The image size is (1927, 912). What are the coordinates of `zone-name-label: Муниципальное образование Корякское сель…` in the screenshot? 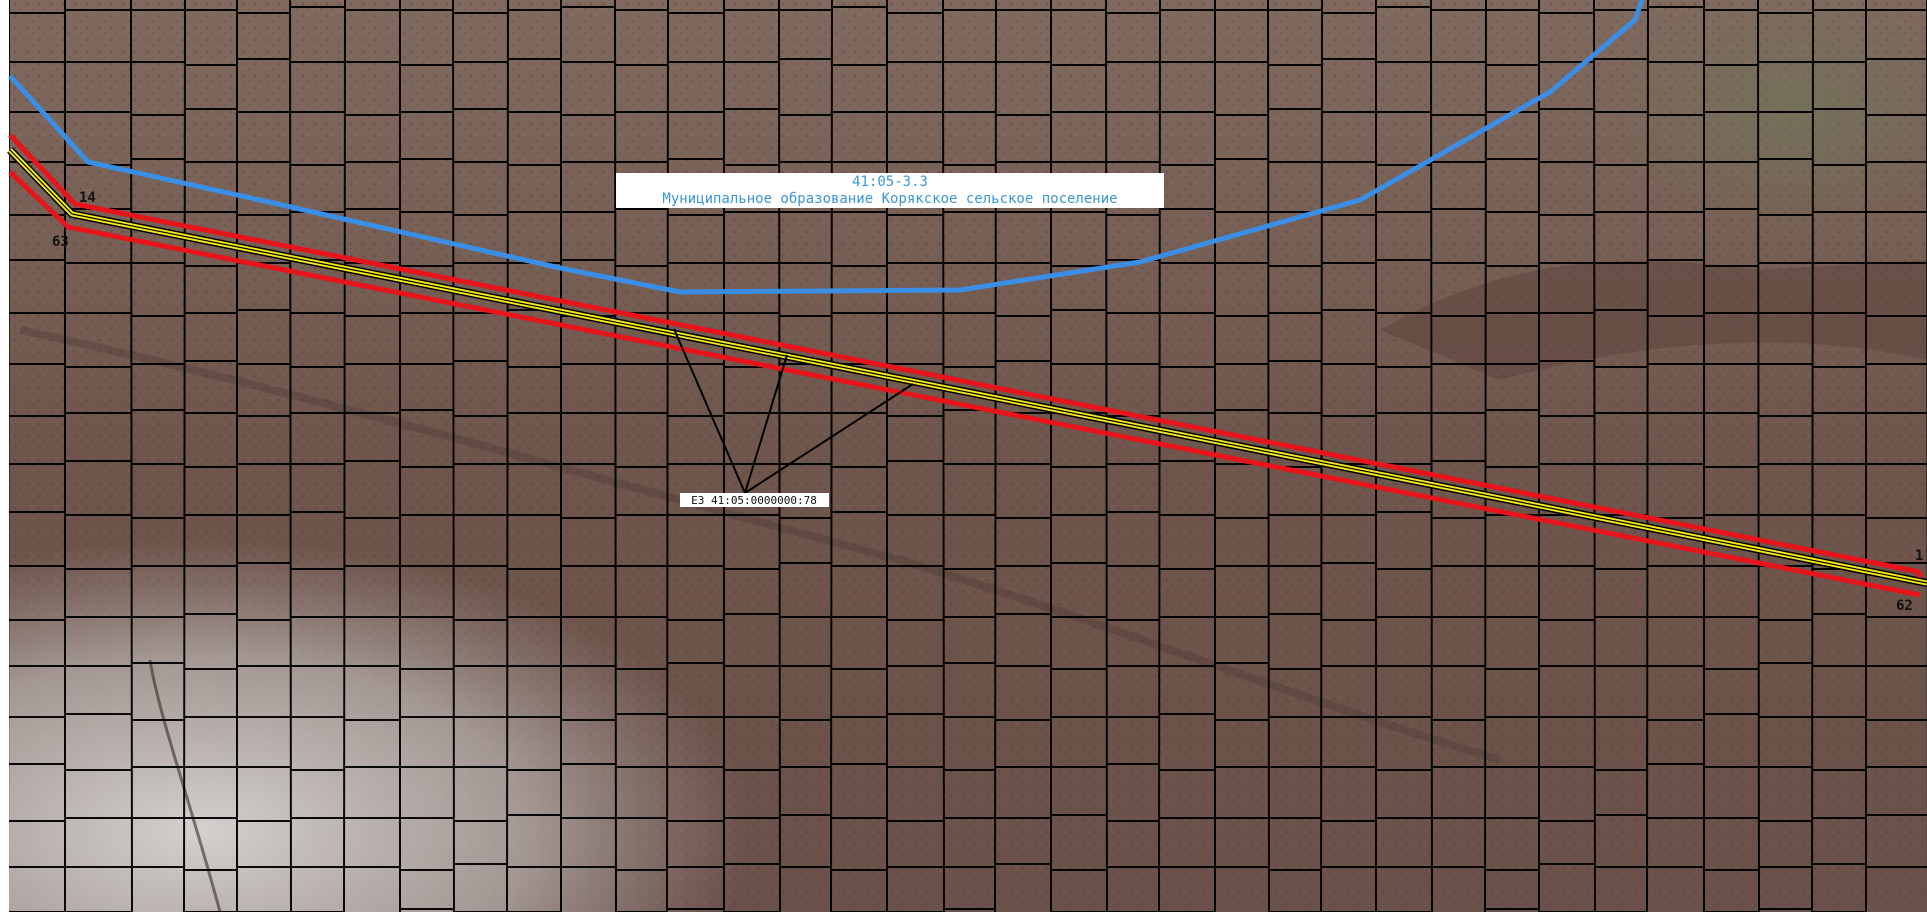 It's located at (889, 199).